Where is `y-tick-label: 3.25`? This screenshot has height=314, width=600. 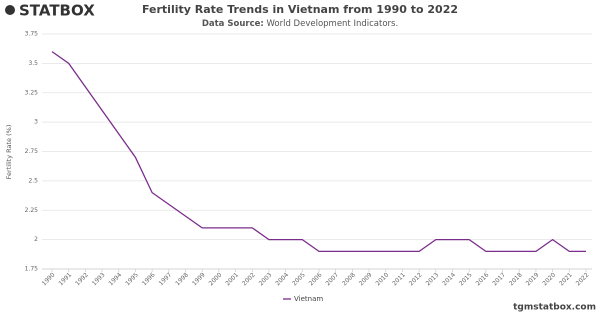
y-tick-label: 3.25 is located at coordinates (32, 92).